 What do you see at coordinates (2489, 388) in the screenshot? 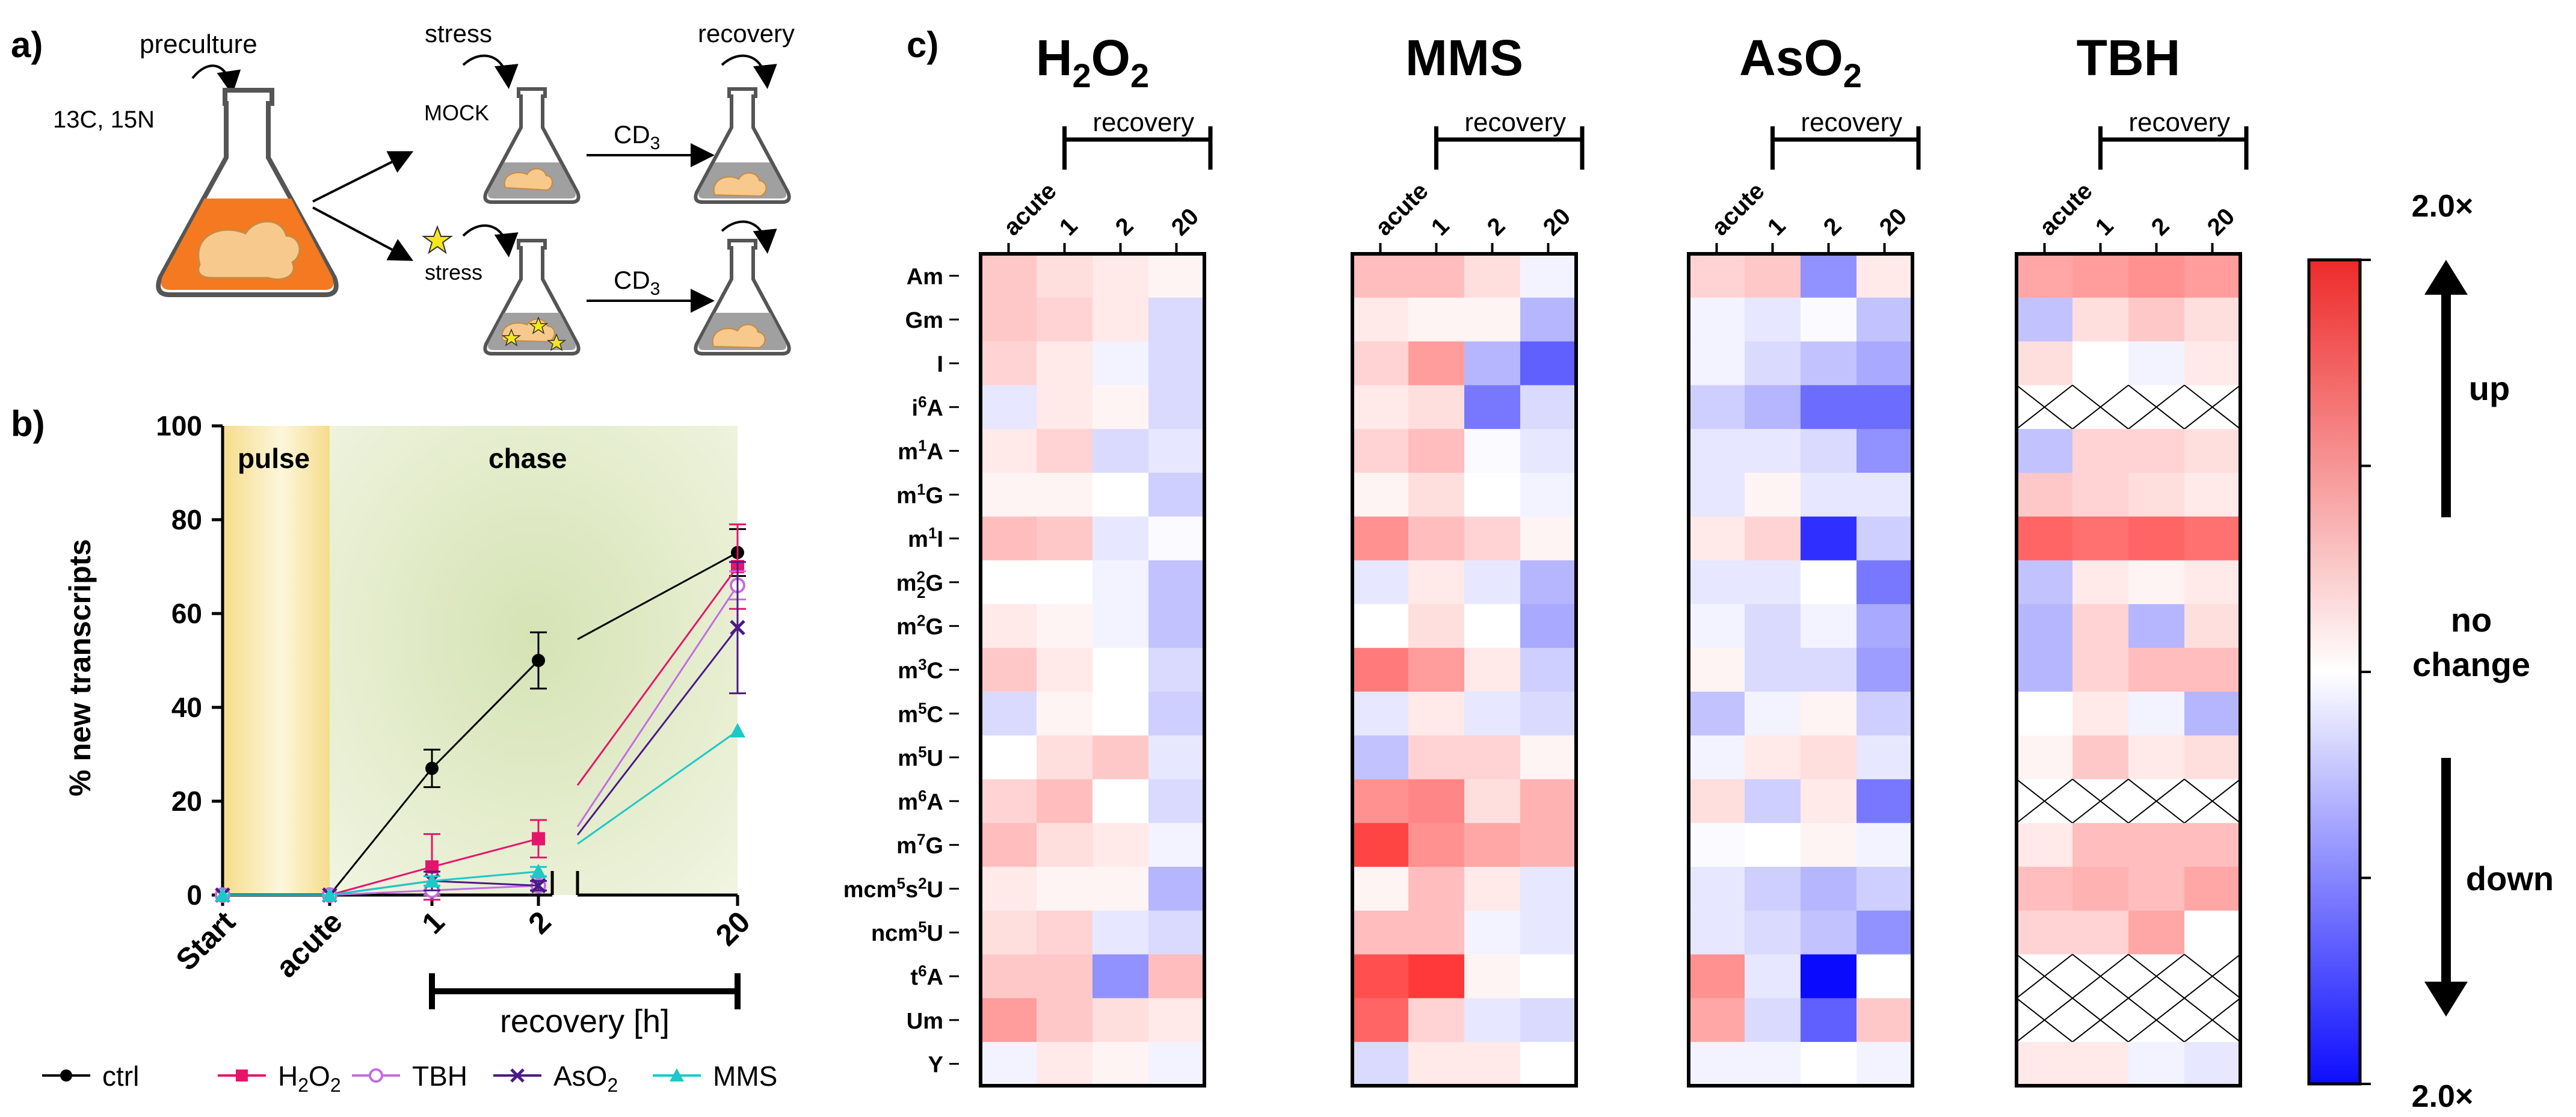
I see `up-label: up` at bounding box center [2489, 388].